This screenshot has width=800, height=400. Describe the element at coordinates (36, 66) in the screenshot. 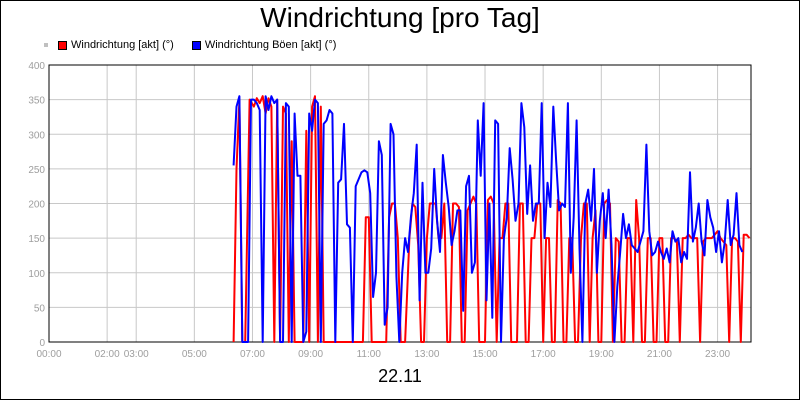

I see `y-tick-label: 400` at that location.